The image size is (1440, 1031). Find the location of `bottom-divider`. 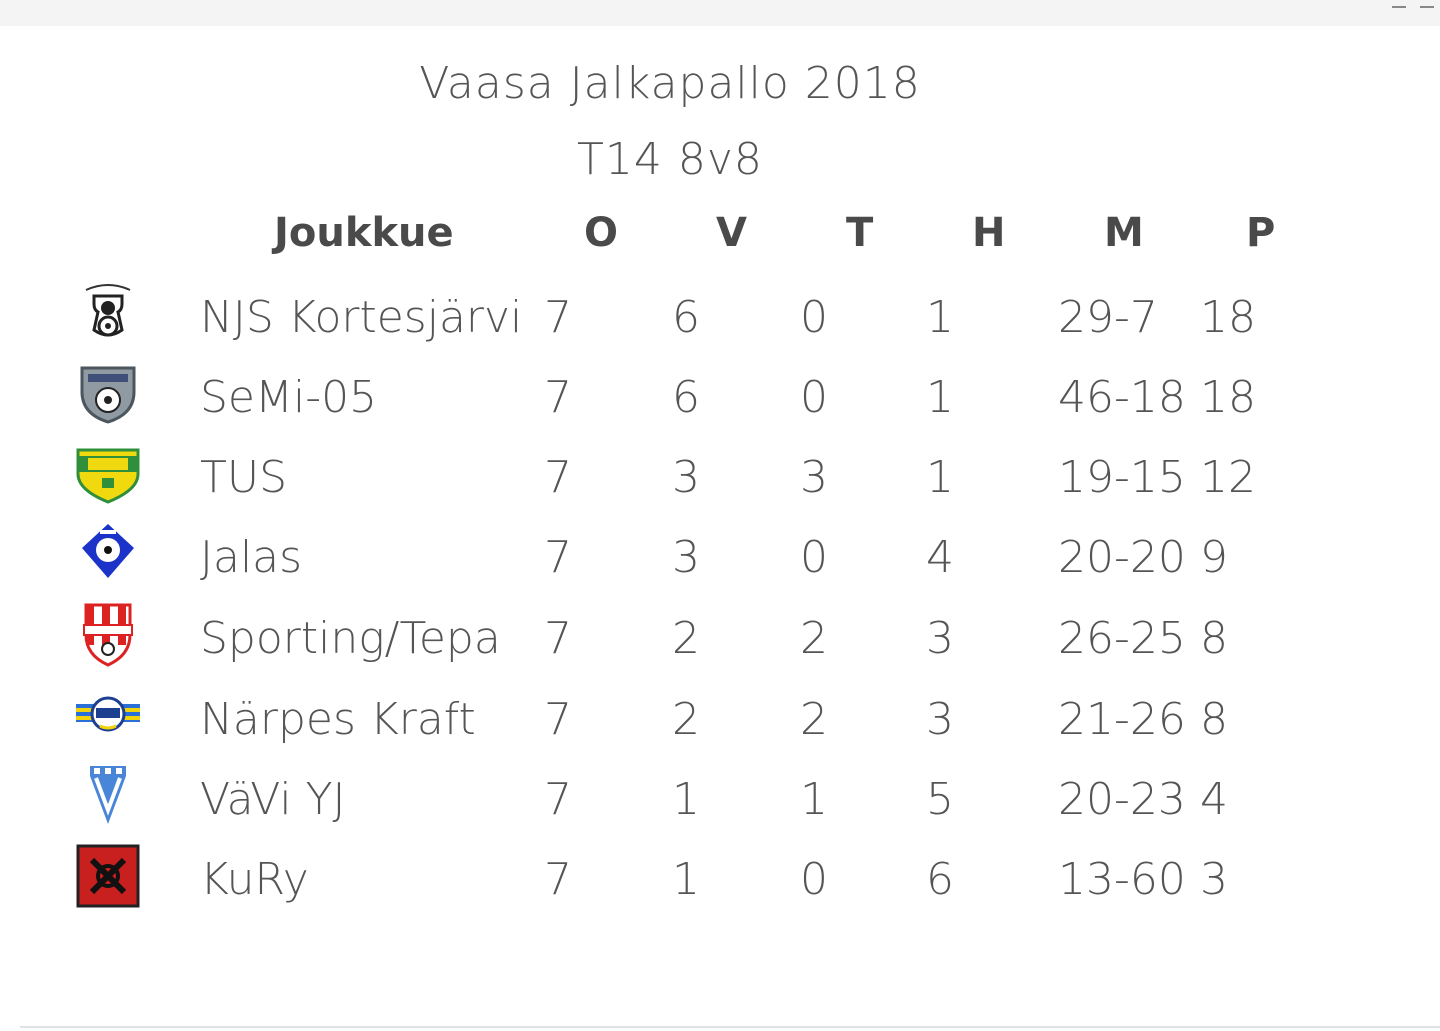

bottom-divider is located at coordinates (730, 1027).